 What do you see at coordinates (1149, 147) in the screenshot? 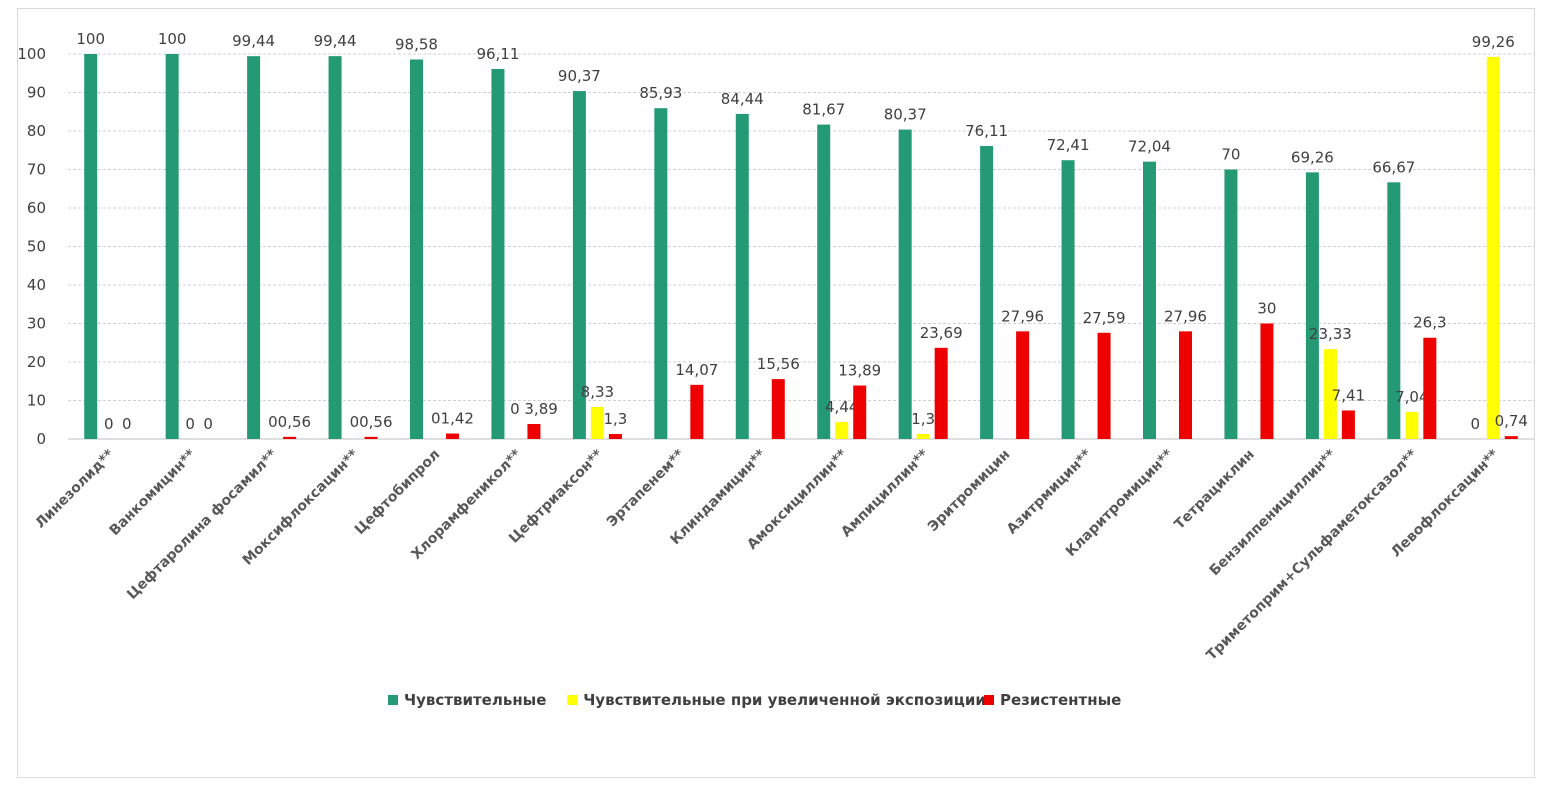
I see `data-label: 72,04` at bounding box center [1149, 147].